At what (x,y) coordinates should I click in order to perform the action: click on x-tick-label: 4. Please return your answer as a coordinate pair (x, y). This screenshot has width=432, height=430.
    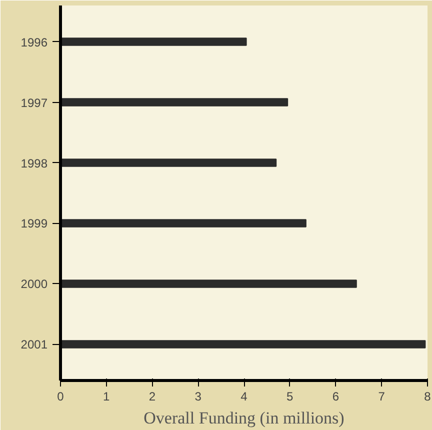
    Looking at the image, I should click on (244, 397).